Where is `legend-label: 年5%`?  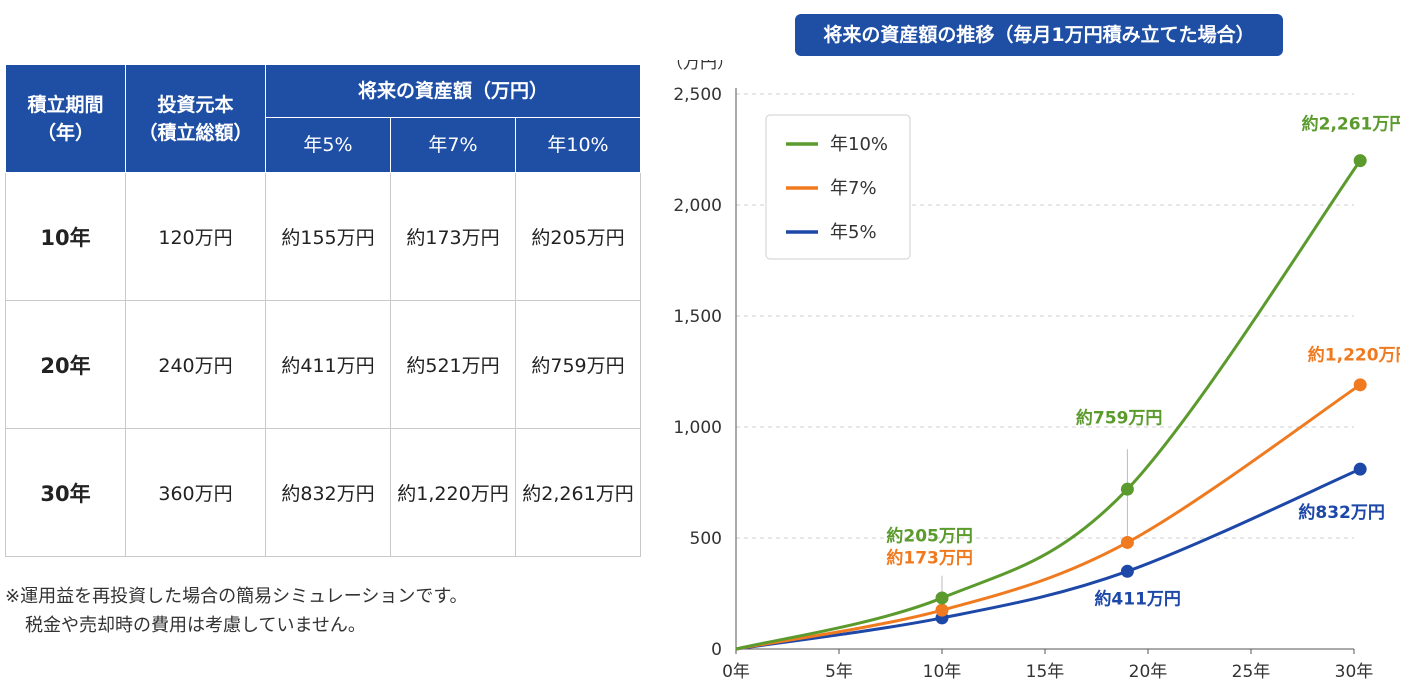
legend-label: 年5% is located at coordinates (853, 232).